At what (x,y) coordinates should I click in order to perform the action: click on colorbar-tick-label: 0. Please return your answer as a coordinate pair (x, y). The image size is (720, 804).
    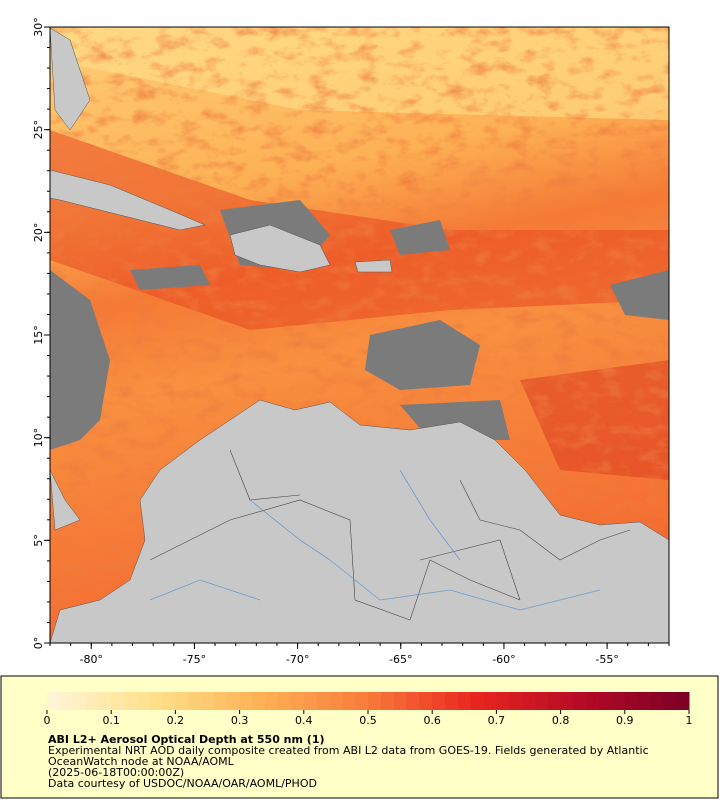
    Looking at the image, I should click on (47, 720).